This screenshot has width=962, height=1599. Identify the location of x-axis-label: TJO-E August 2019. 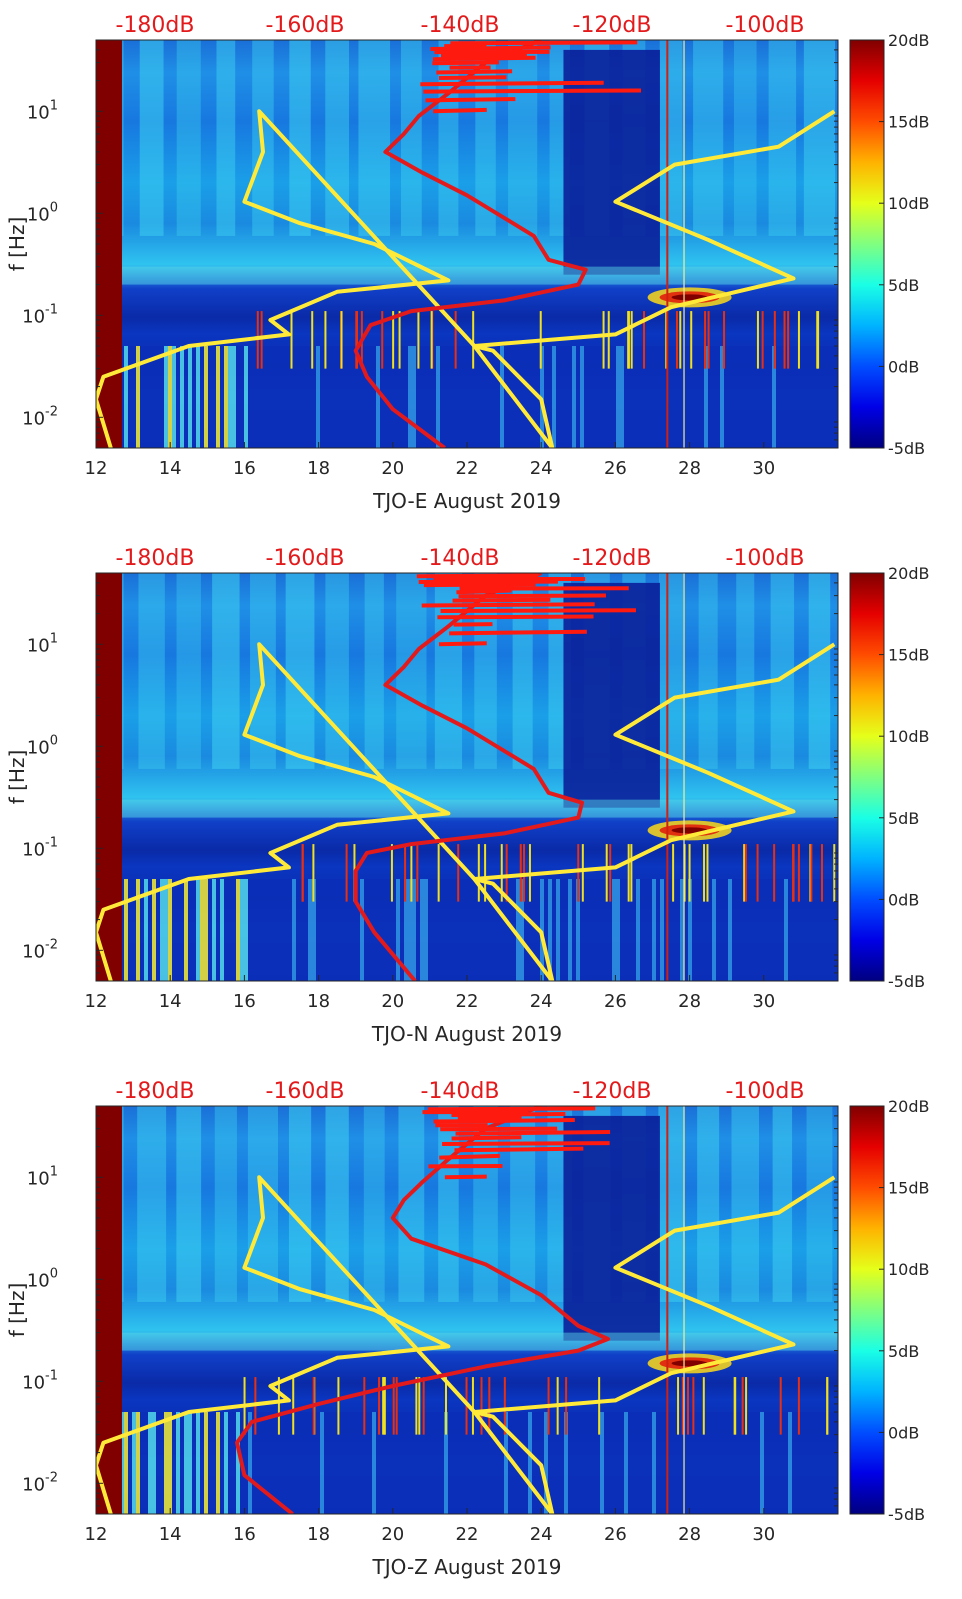
(466, 501).